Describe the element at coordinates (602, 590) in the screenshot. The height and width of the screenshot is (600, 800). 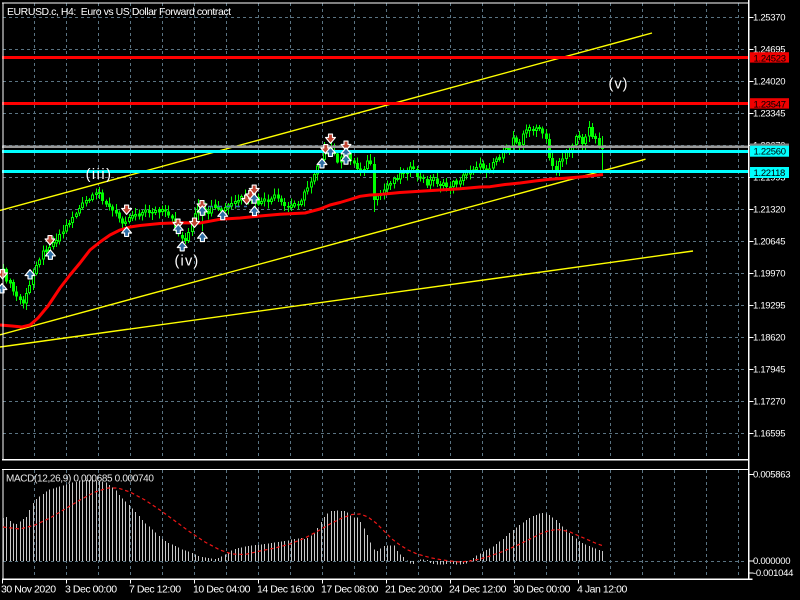
I see `svg-text: 4 Jan 12:00` at that location.